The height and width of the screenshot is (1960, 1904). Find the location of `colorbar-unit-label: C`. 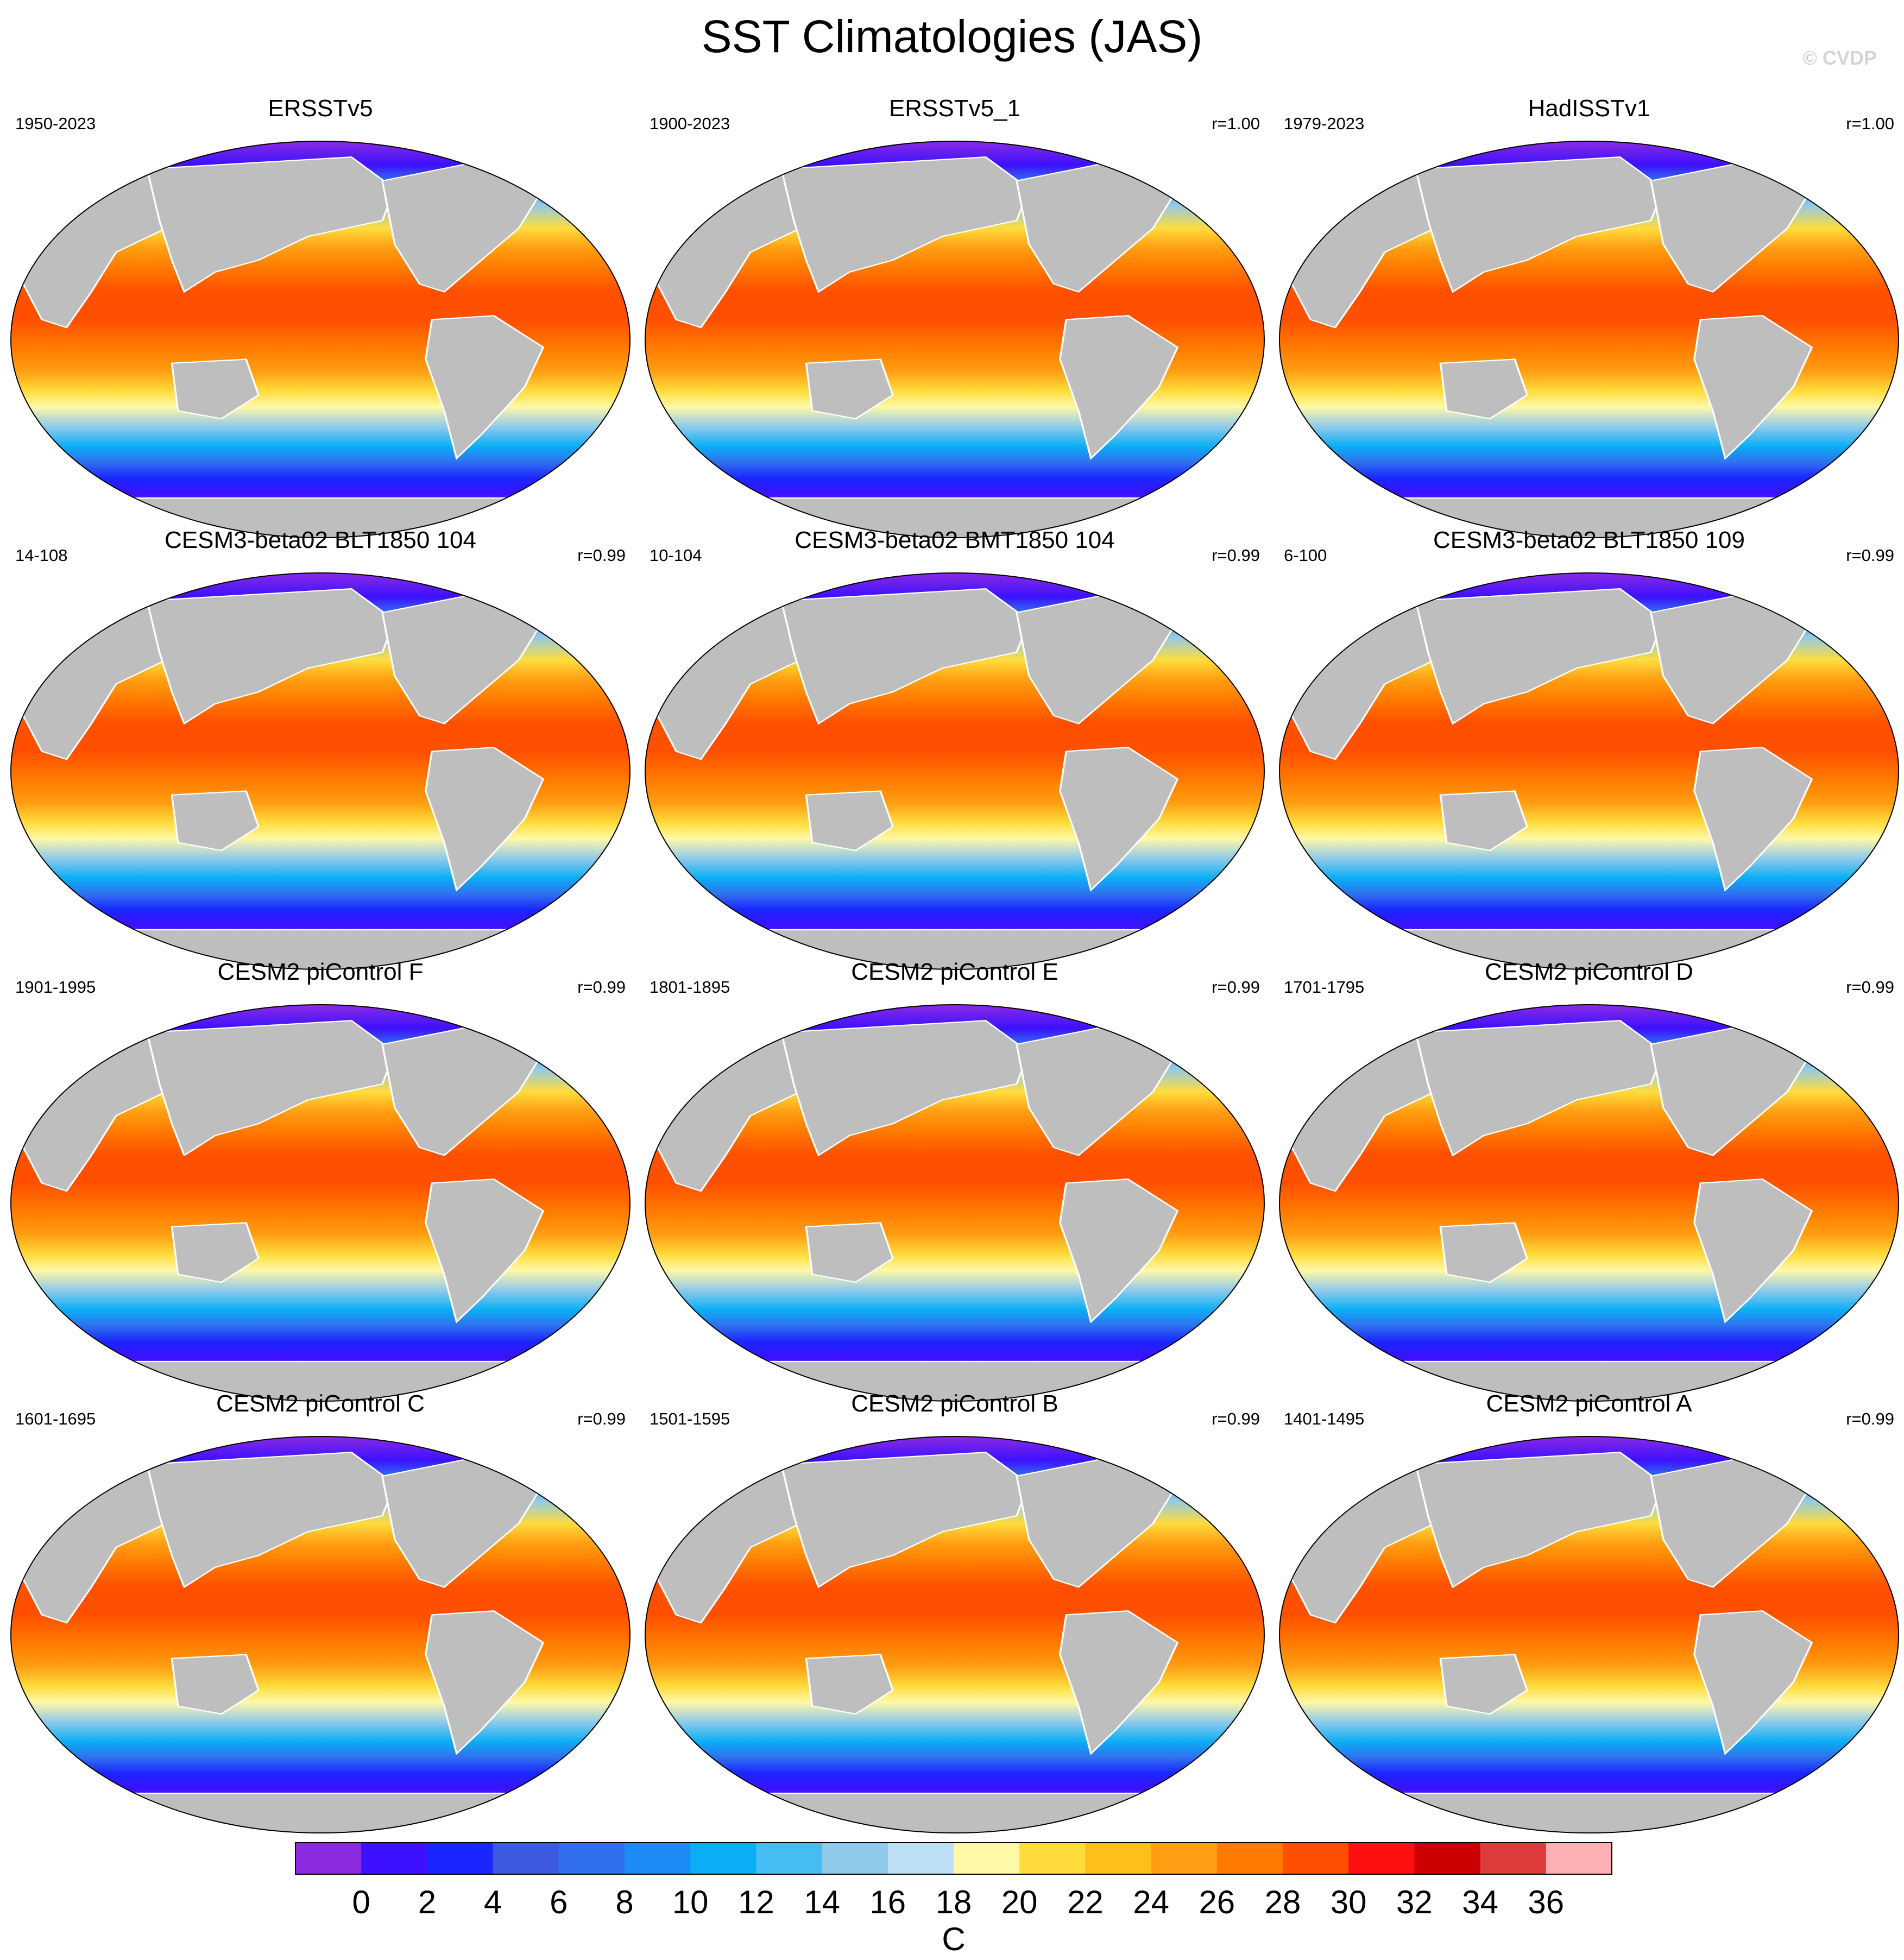

colorbar-unit-label: C is located at coordinates (953, 1939).